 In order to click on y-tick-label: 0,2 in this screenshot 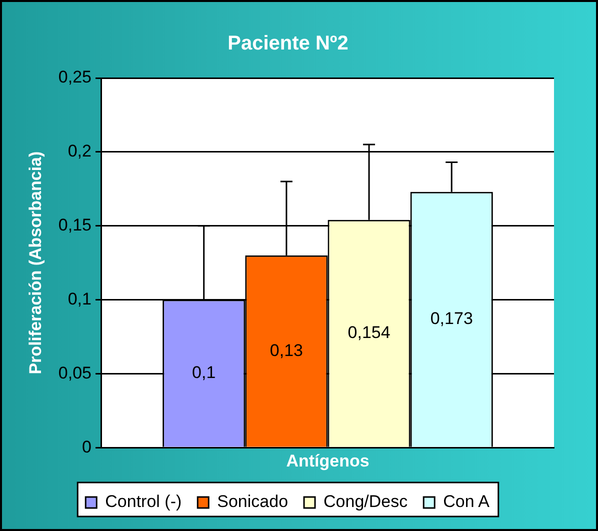, I will do `click(80, 151)`.